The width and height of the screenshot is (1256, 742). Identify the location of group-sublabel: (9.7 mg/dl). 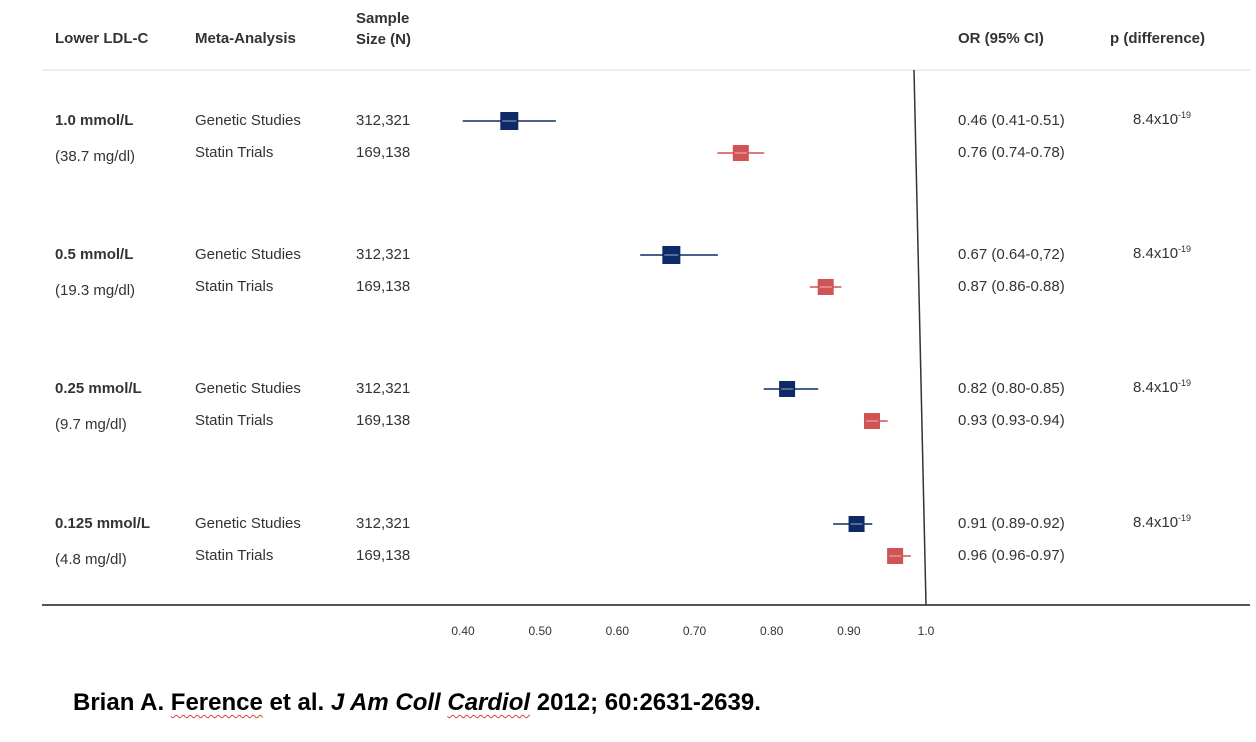
(91, 424).